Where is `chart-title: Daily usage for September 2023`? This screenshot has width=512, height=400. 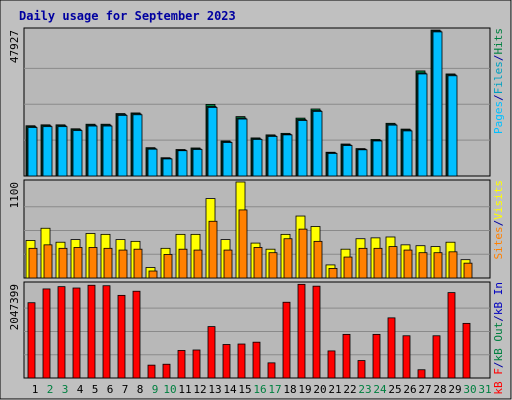 chart-title: Daily usage for September 2023 is located at coordinates (127, 16).